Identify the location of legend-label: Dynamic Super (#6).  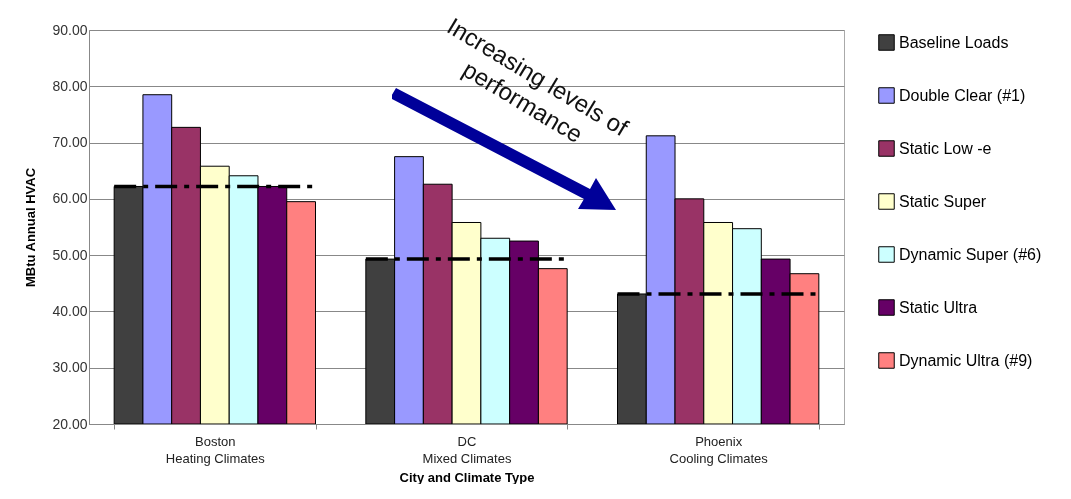
(970, 254).